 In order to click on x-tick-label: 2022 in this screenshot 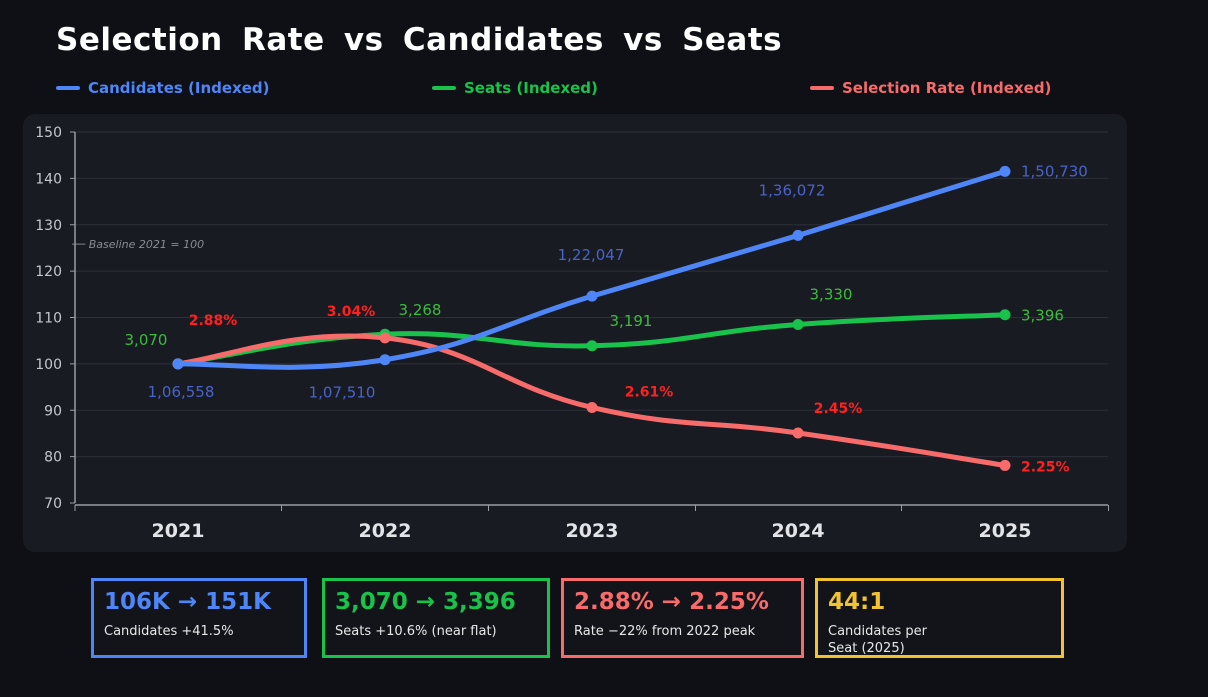, I will do `click(385, 531)`.